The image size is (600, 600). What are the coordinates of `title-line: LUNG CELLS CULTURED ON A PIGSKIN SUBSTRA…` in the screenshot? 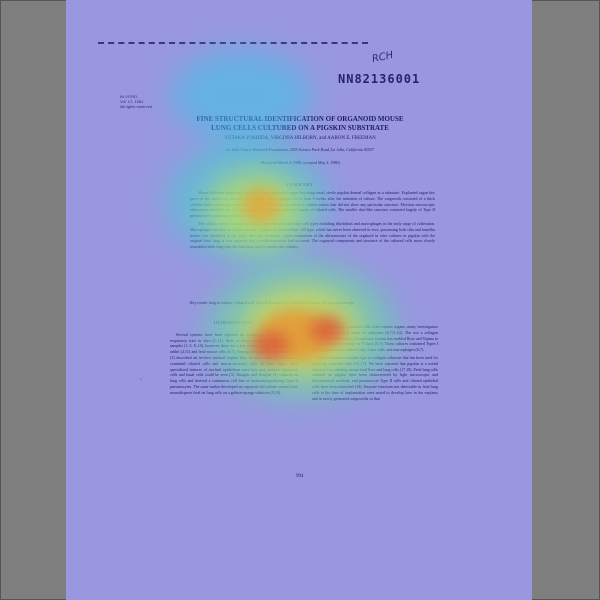 It's located at (300, 128).